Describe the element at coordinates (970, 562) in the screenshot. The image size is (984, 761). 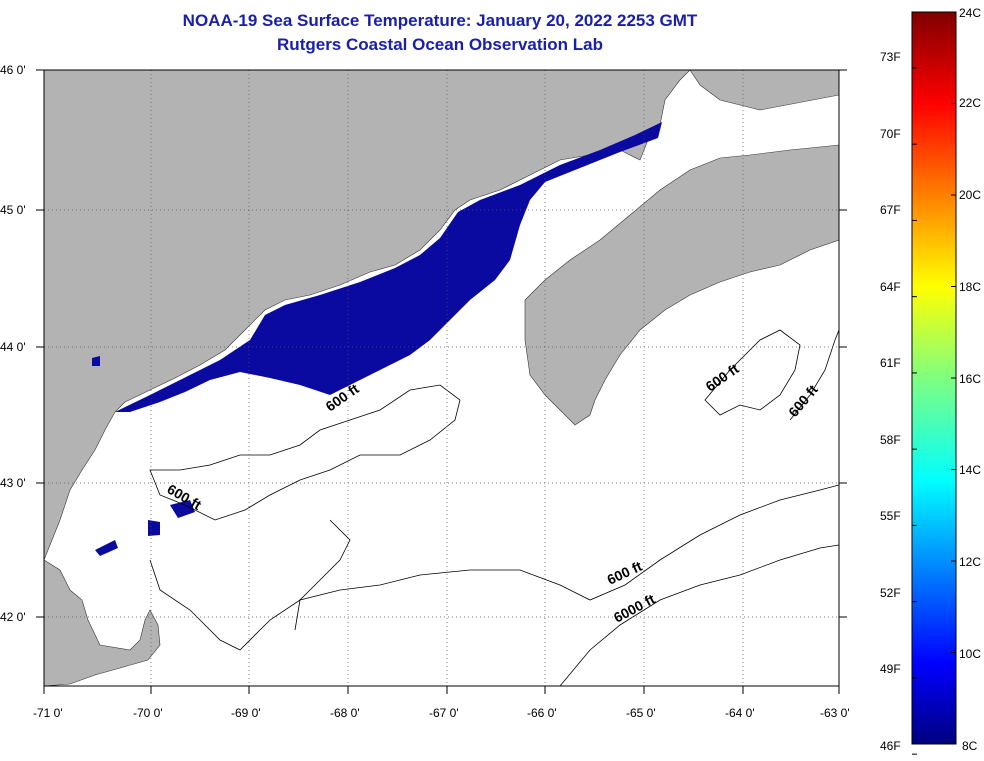
I see `colorbar-celsius-label: 12C` at that location.